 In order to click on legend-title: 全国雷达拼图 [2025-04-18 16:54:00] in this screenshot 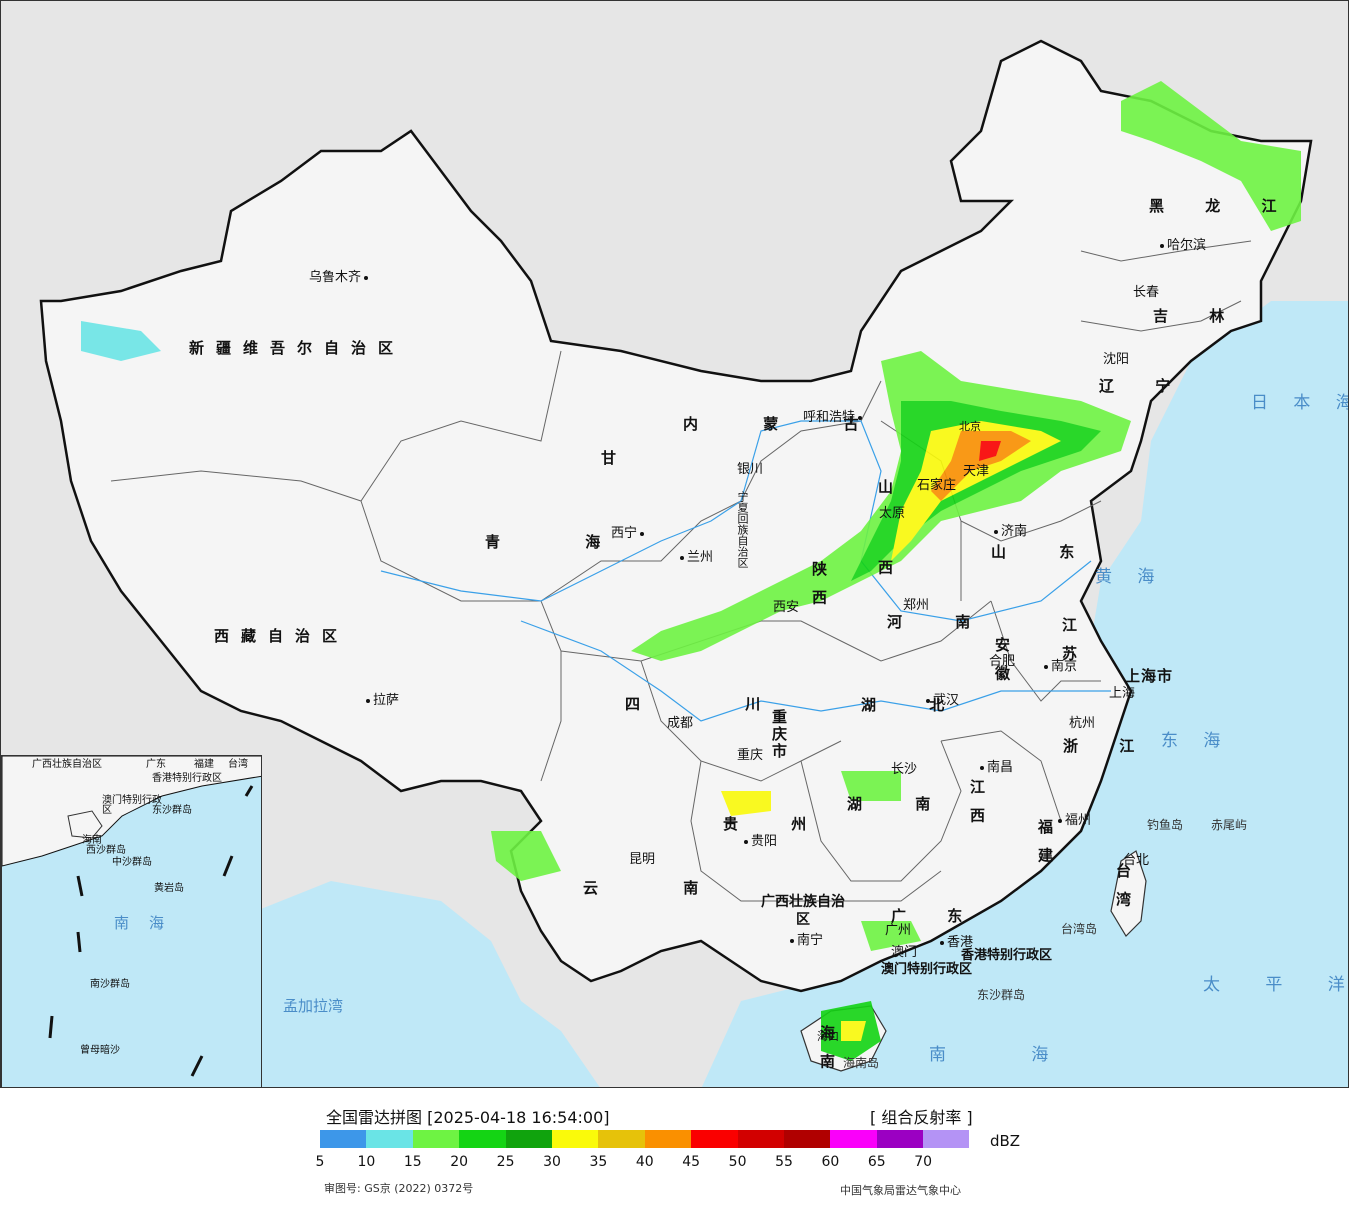, I will do `click(468, 1117)`.